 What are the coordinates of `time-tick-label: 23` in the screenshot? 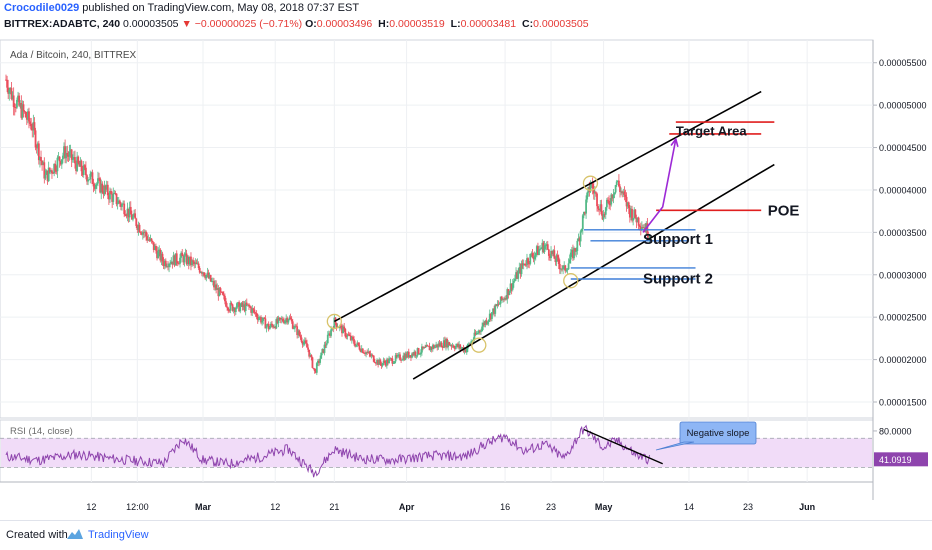 It's located at (551, 507).